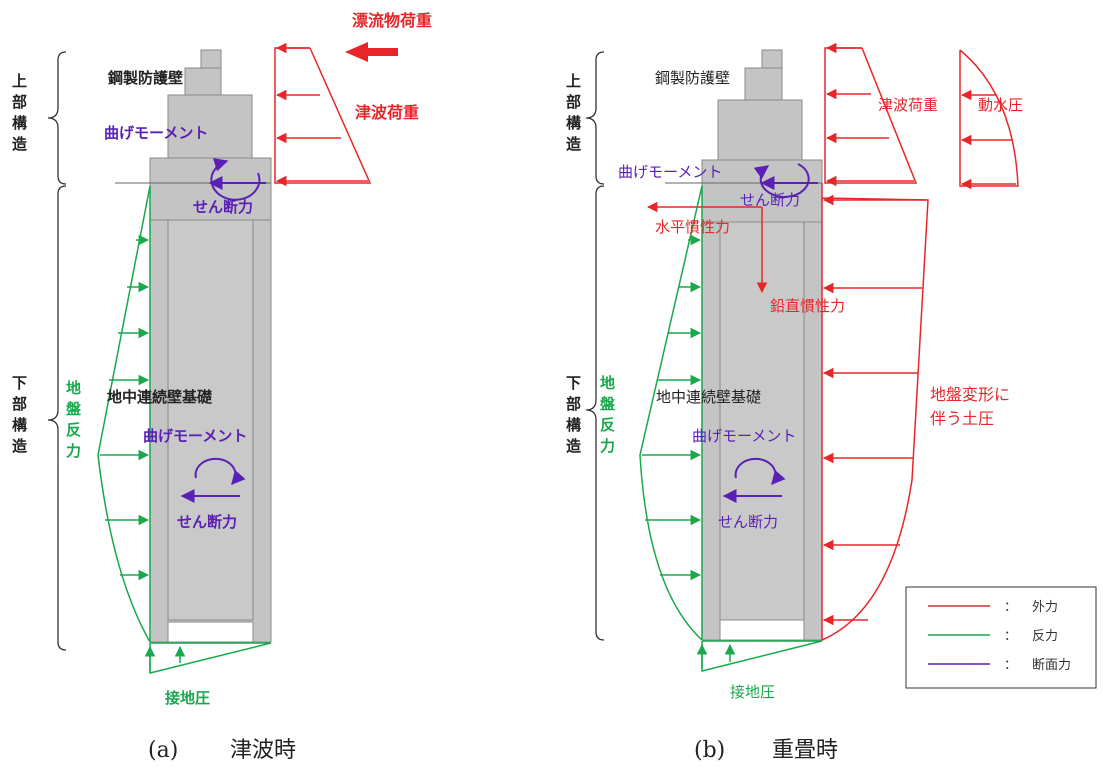  I want to click on contact-pressure-a, so click(208, 658).